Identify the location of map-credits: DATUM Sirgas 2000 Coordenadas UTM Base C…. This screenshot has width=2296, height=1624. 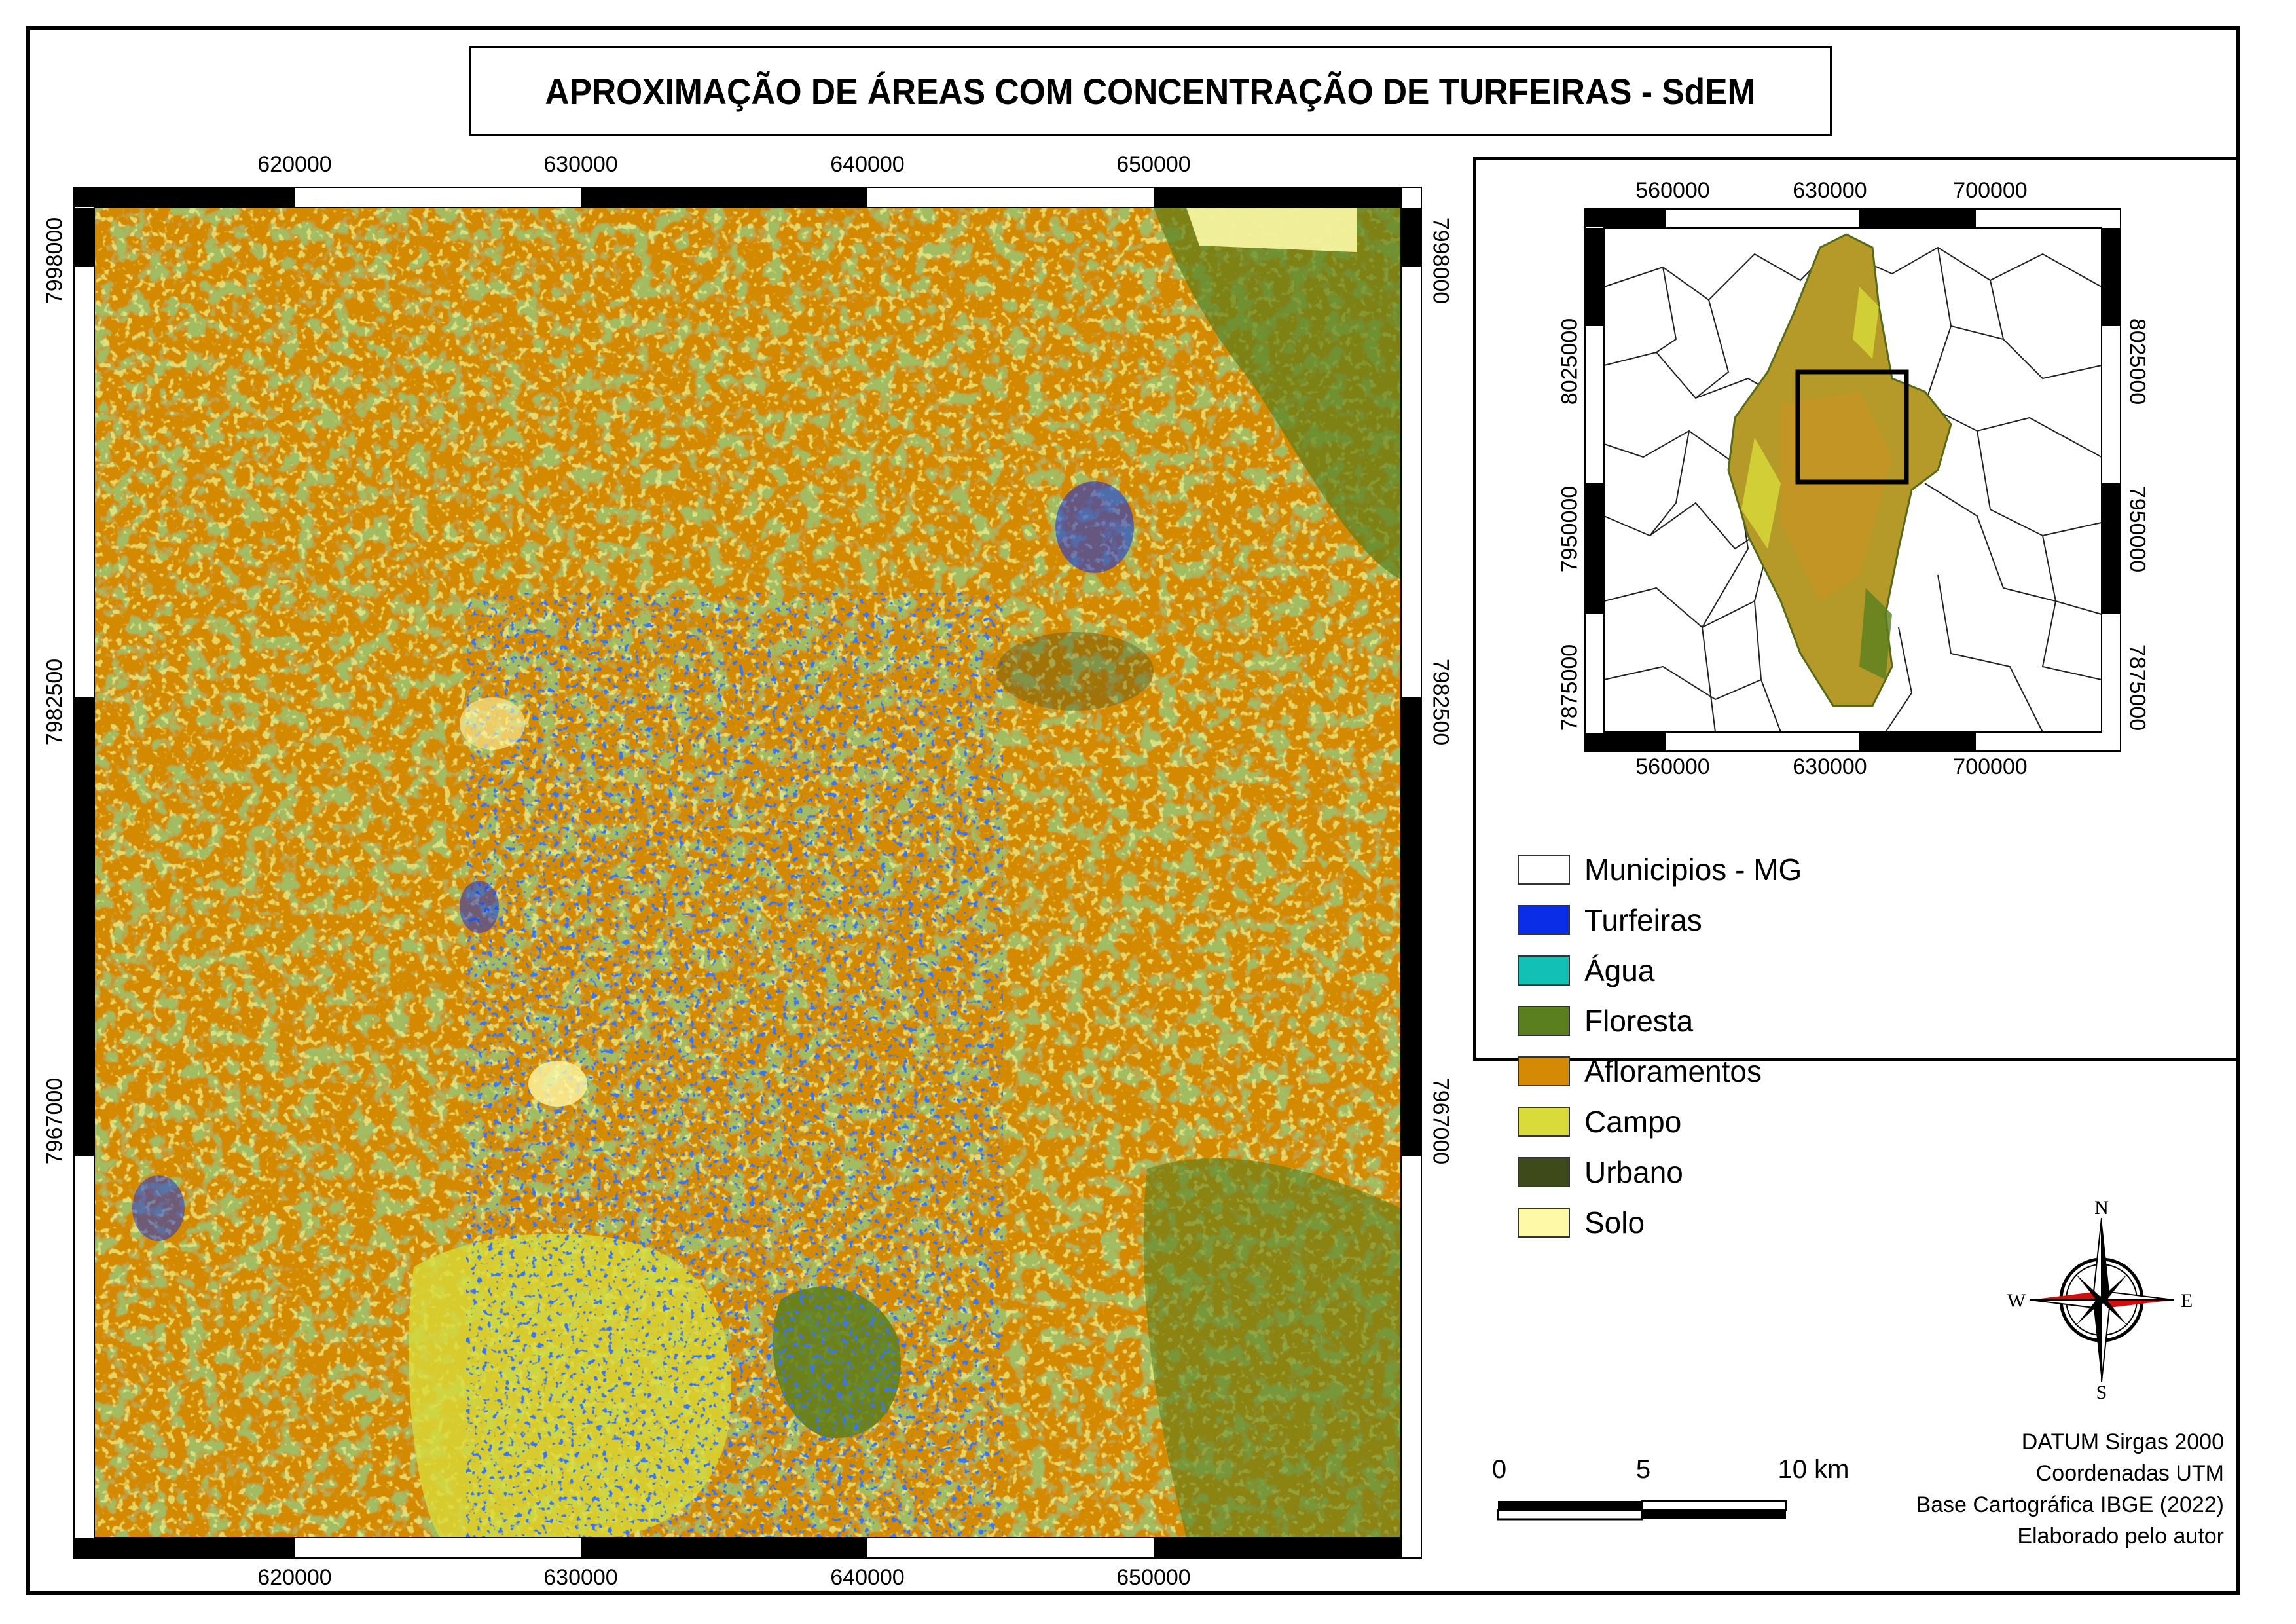
(2070, 1489).